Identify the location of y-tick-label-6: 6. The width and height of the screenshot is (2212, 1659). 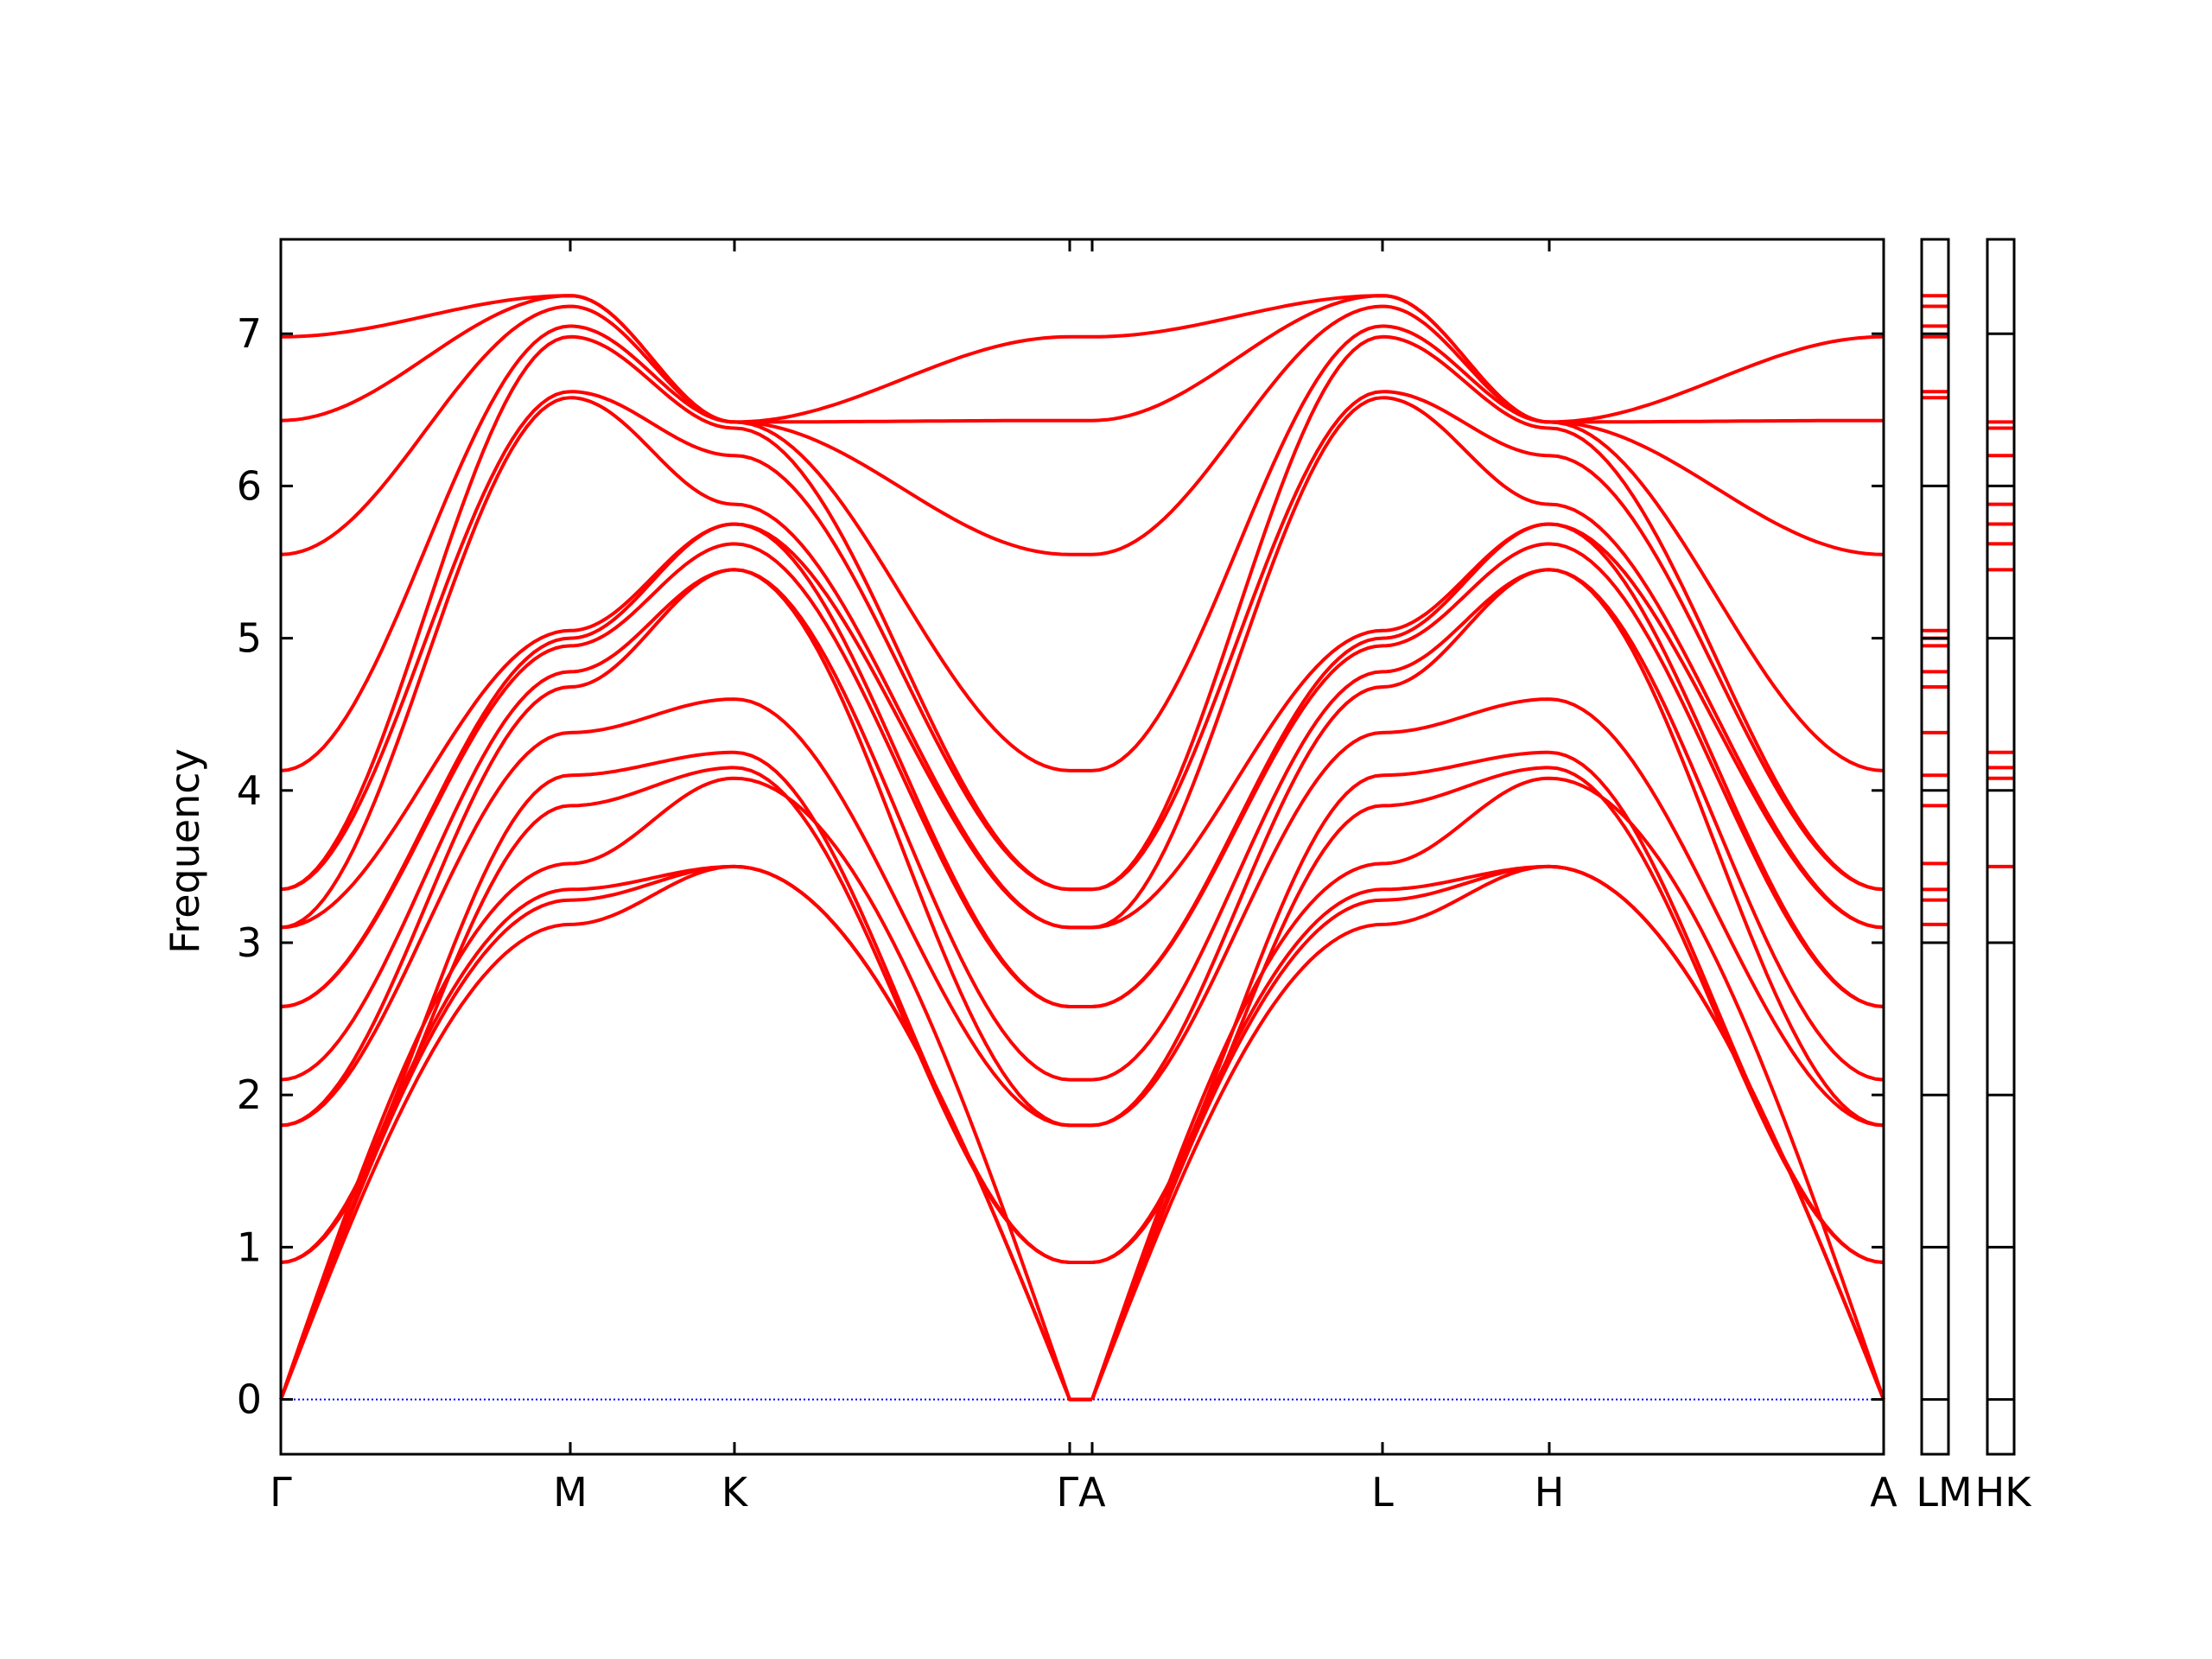
(249, 485).